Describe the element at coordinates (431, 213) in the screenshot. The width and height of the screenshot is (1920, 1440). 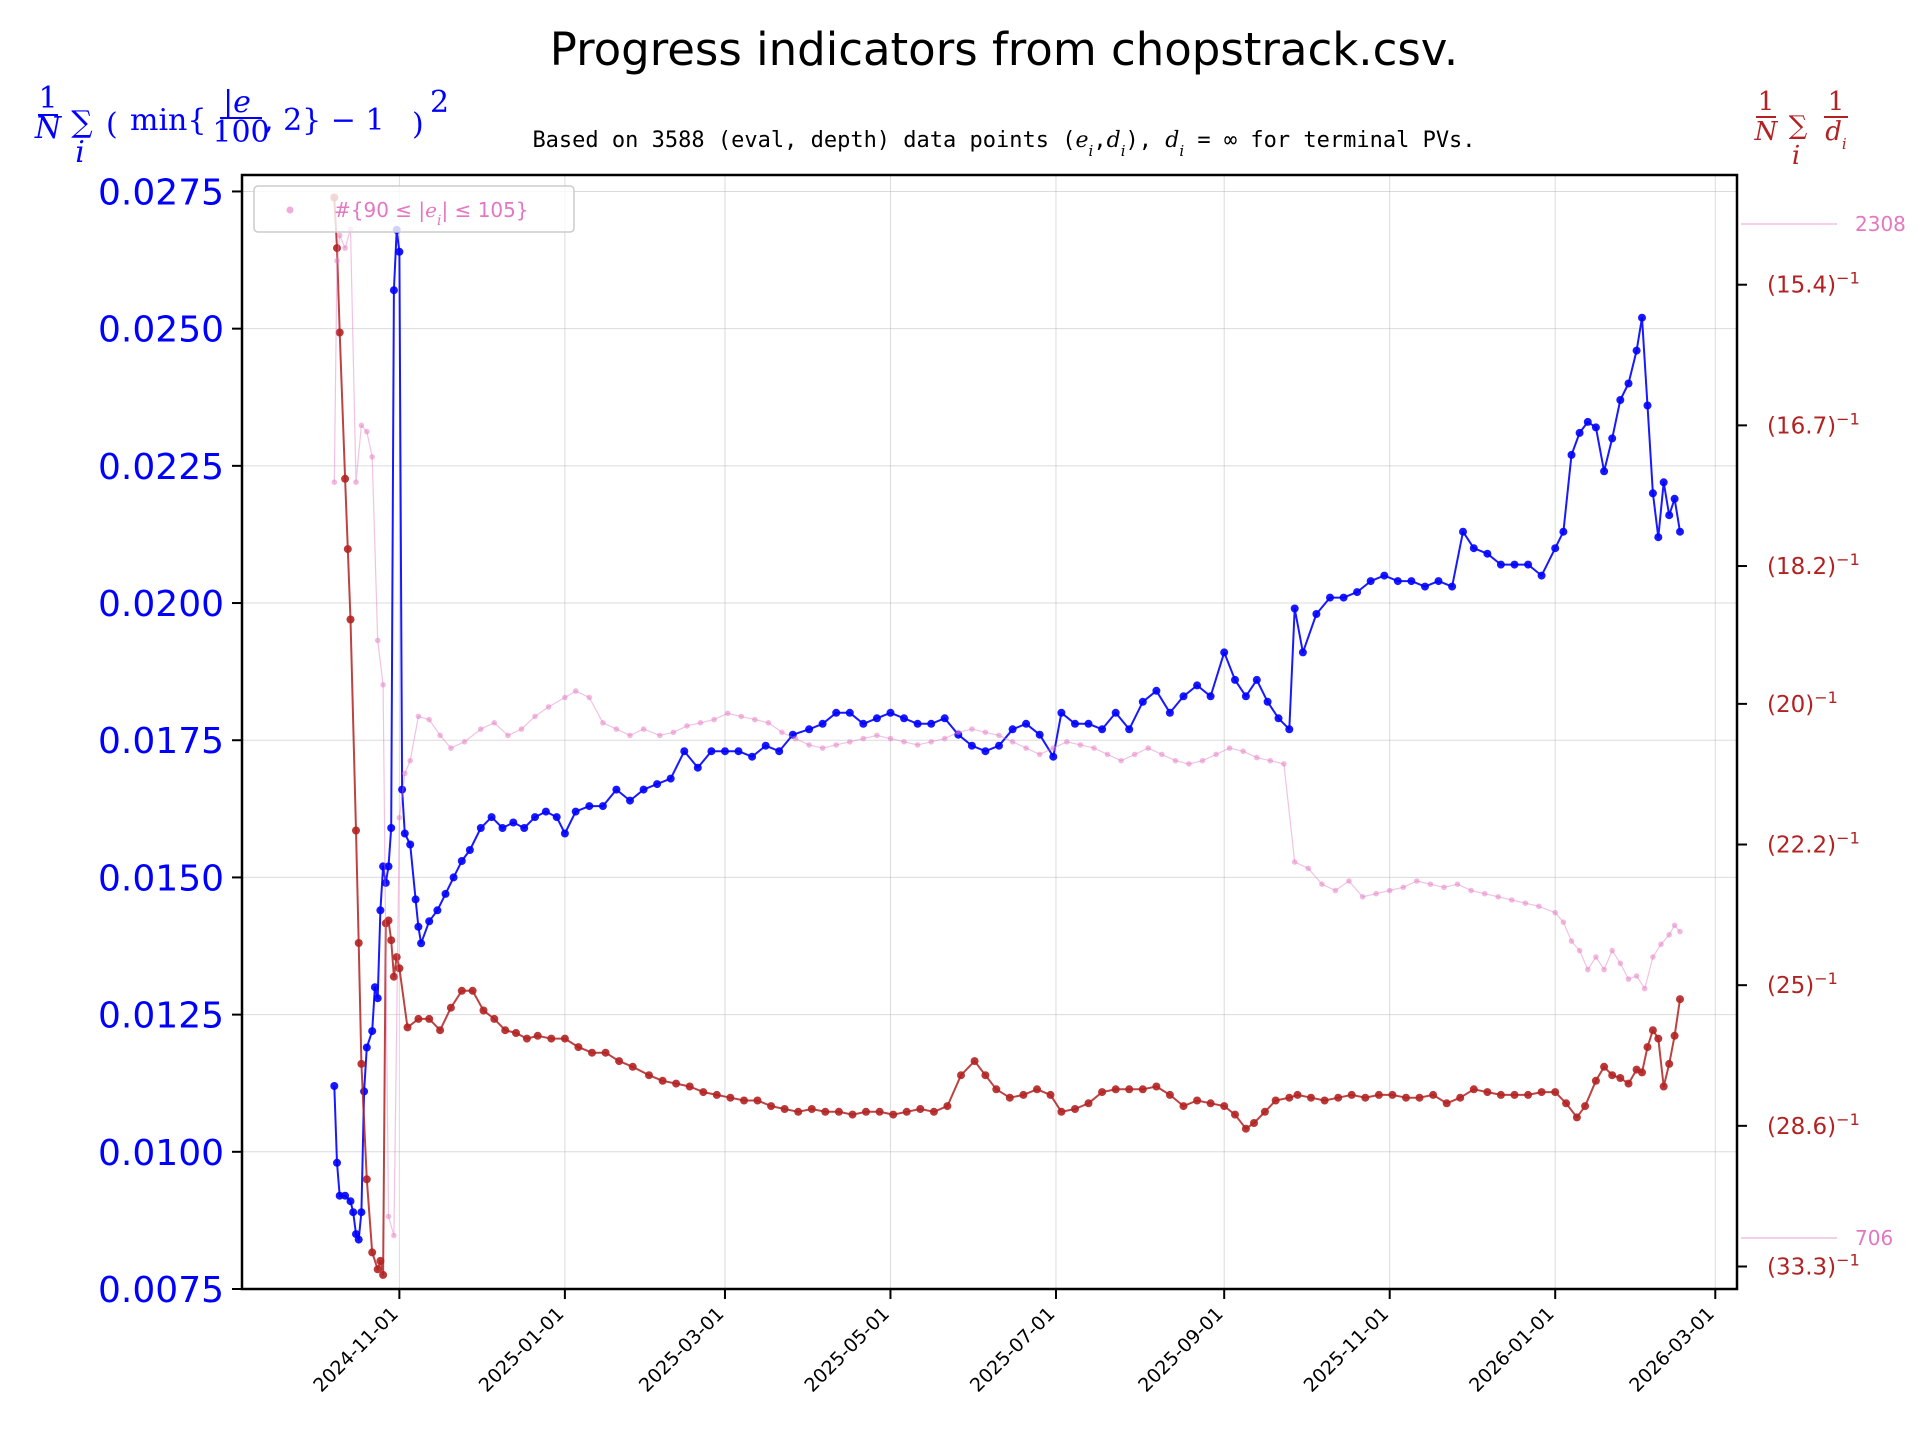
I see `legend-label: #{90 ≤ |ei| ≤ 105}` at that location.